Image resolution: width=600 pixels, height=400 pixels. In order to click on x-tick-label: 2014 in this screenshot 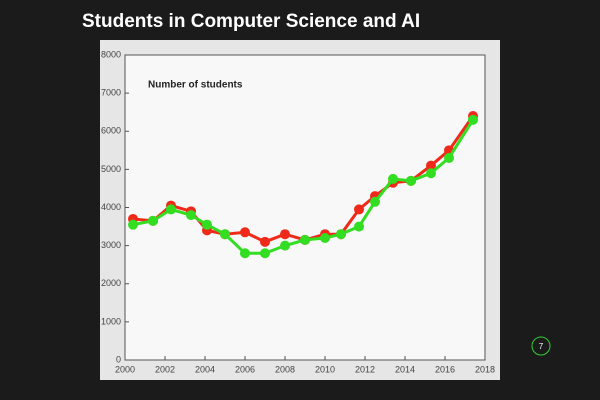, I will do `click(405, 369)`.